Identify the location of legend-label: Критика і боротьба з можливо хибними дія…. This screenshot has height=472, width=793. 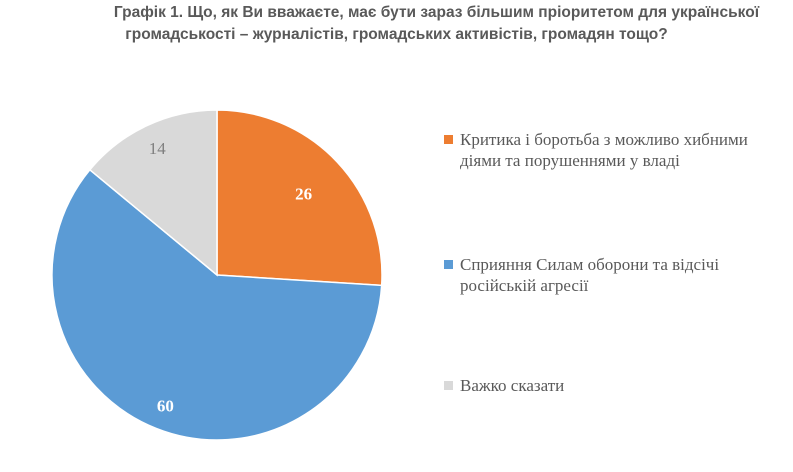
(604, 150).